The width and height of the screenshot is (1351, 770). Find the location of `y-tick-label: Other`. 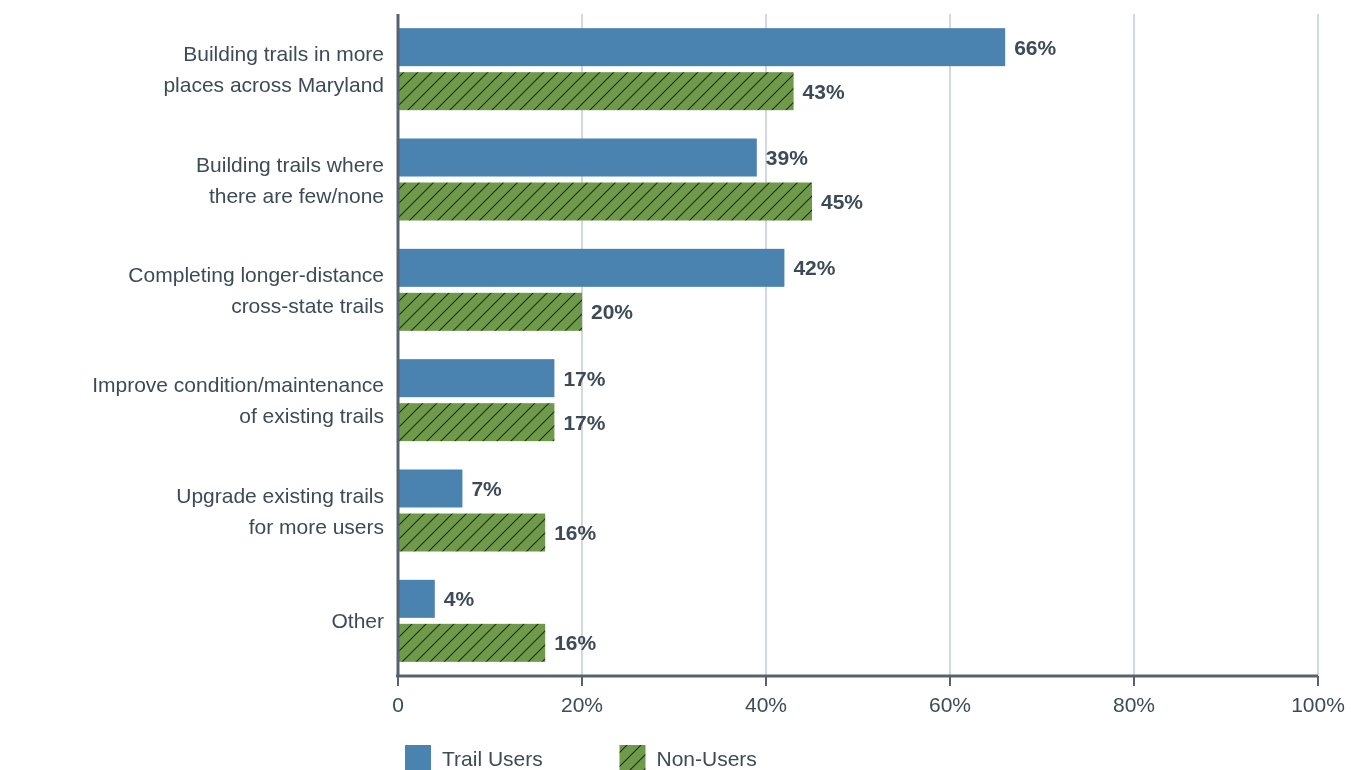

y-tick-label: Other is located at coordinates (357, 621).